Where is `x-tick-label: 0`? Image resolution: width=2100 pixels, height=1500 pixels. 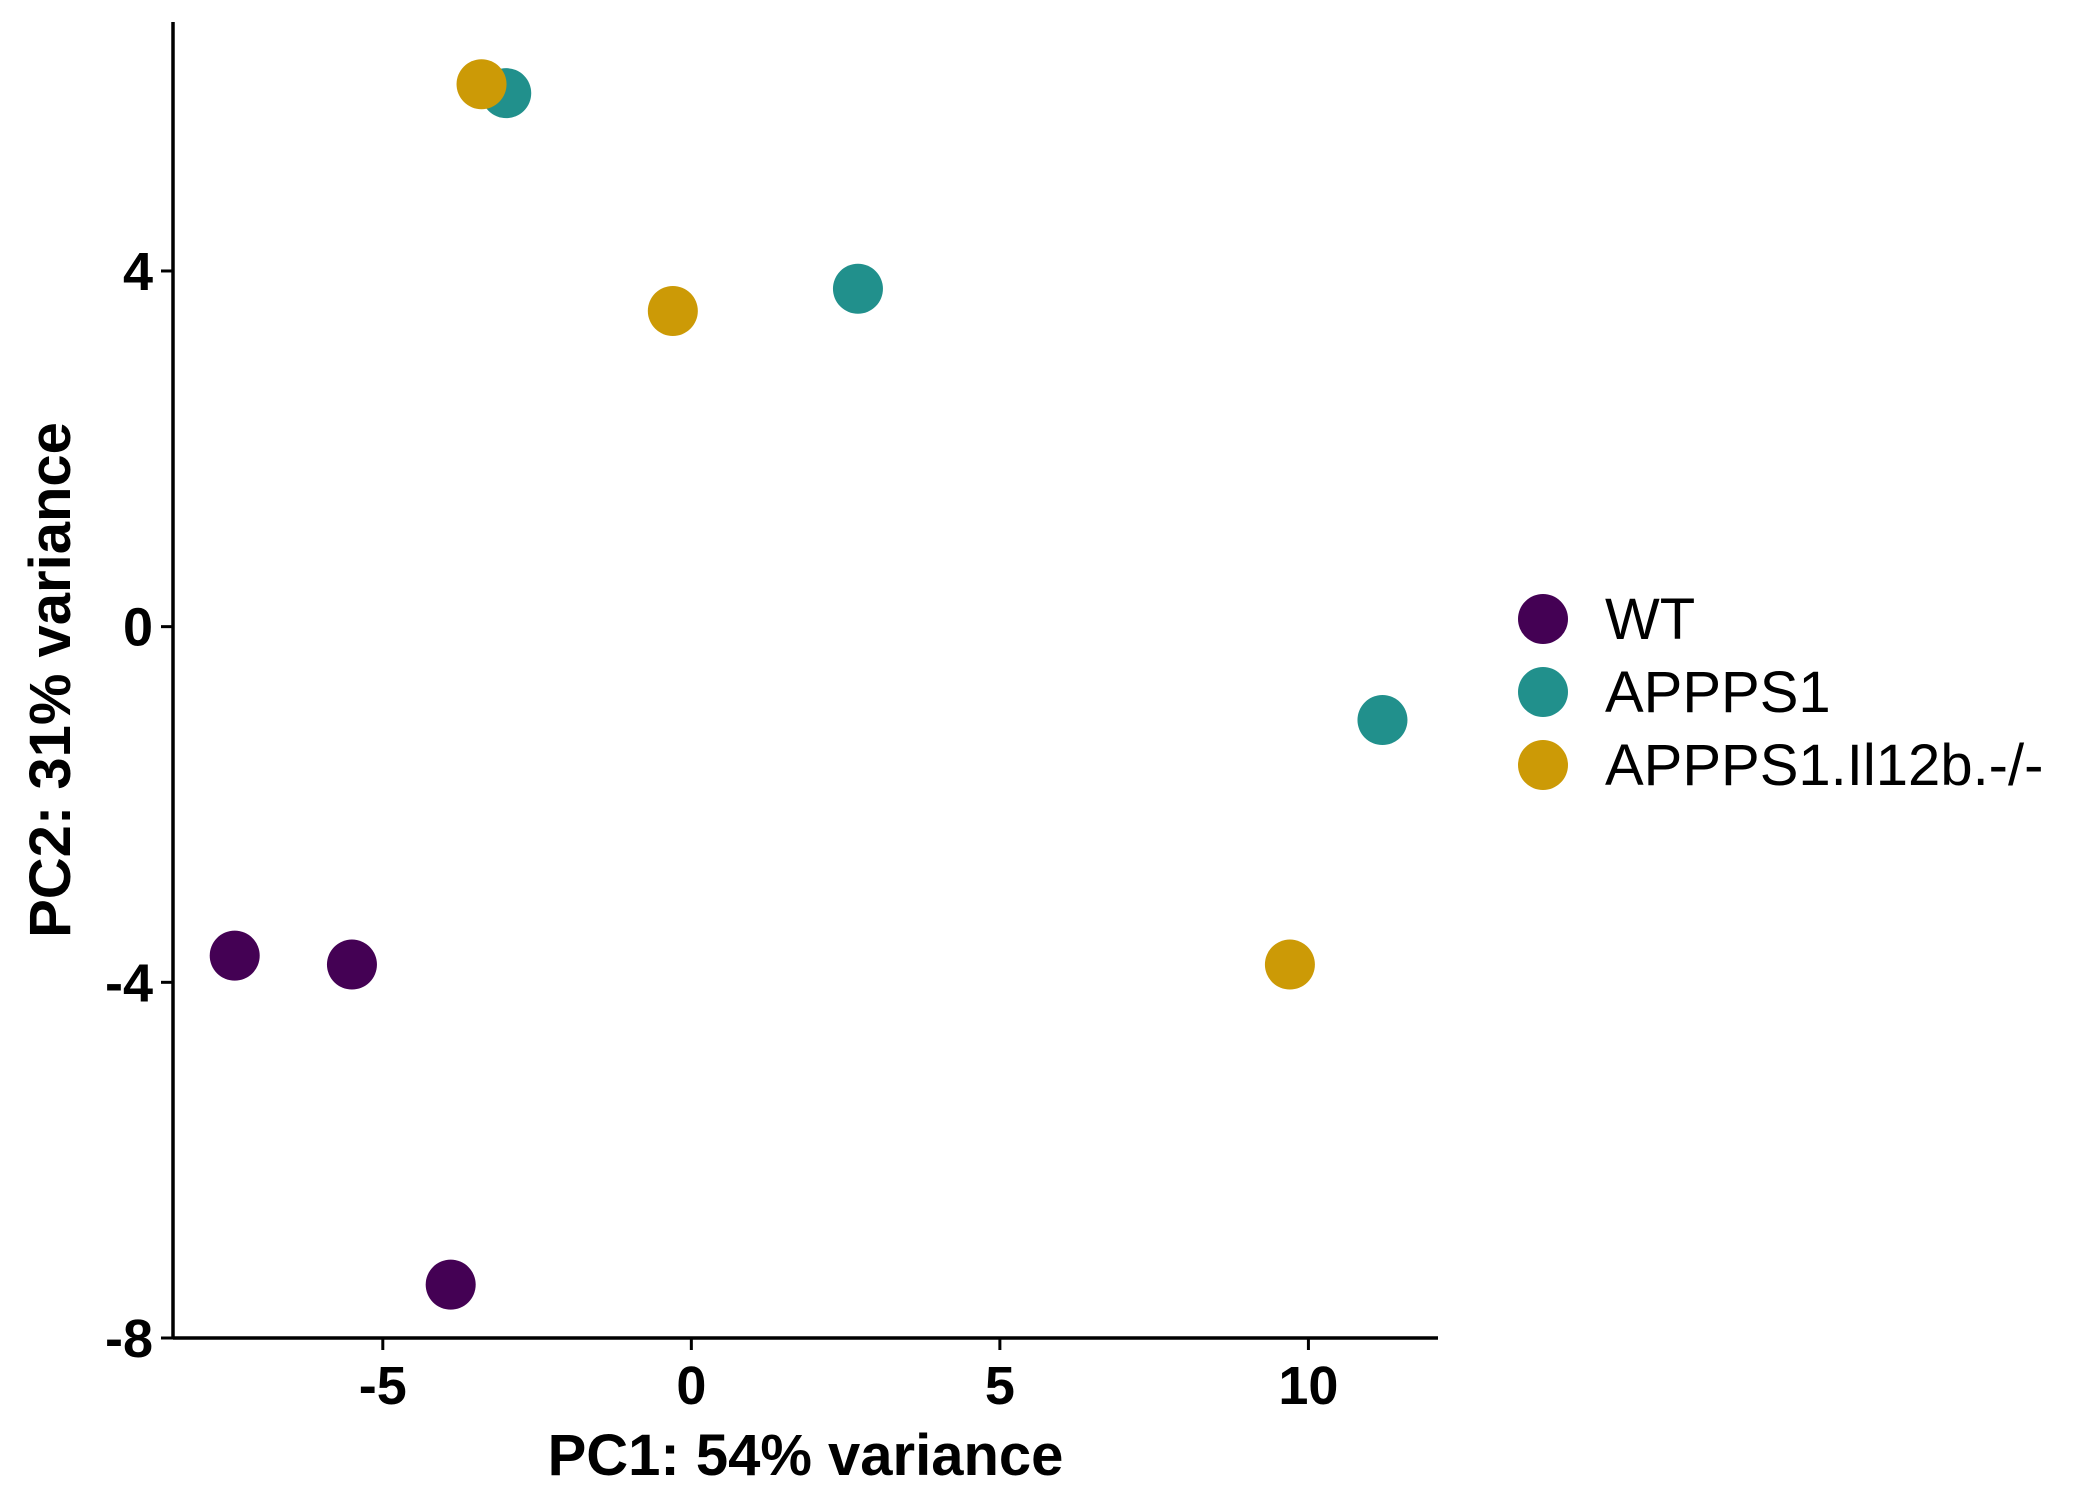 x-tick-label: 0 is located at coordinates (691, 1386).